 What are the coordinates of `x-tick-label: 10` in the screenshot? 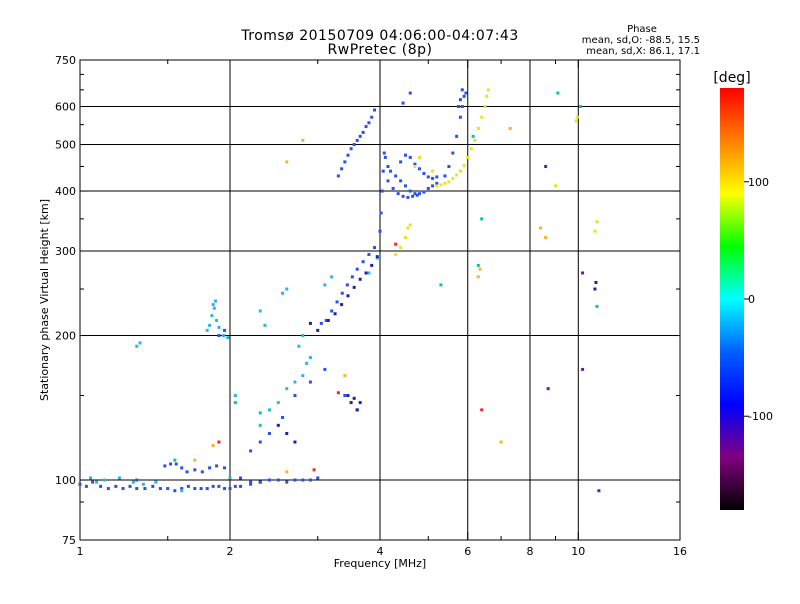 It's located at (578, 551).